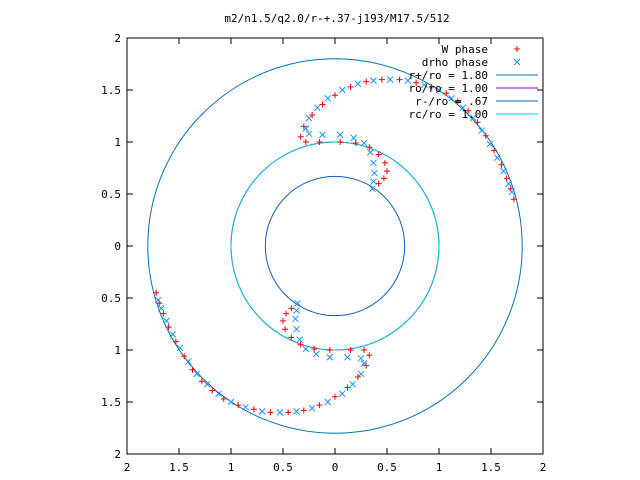 Image resolution: width=640 pixels, height=480 pixels. Describe the element at coordinates (465, 49) in the screenshot. I see `legend-label: W phase` at that location.